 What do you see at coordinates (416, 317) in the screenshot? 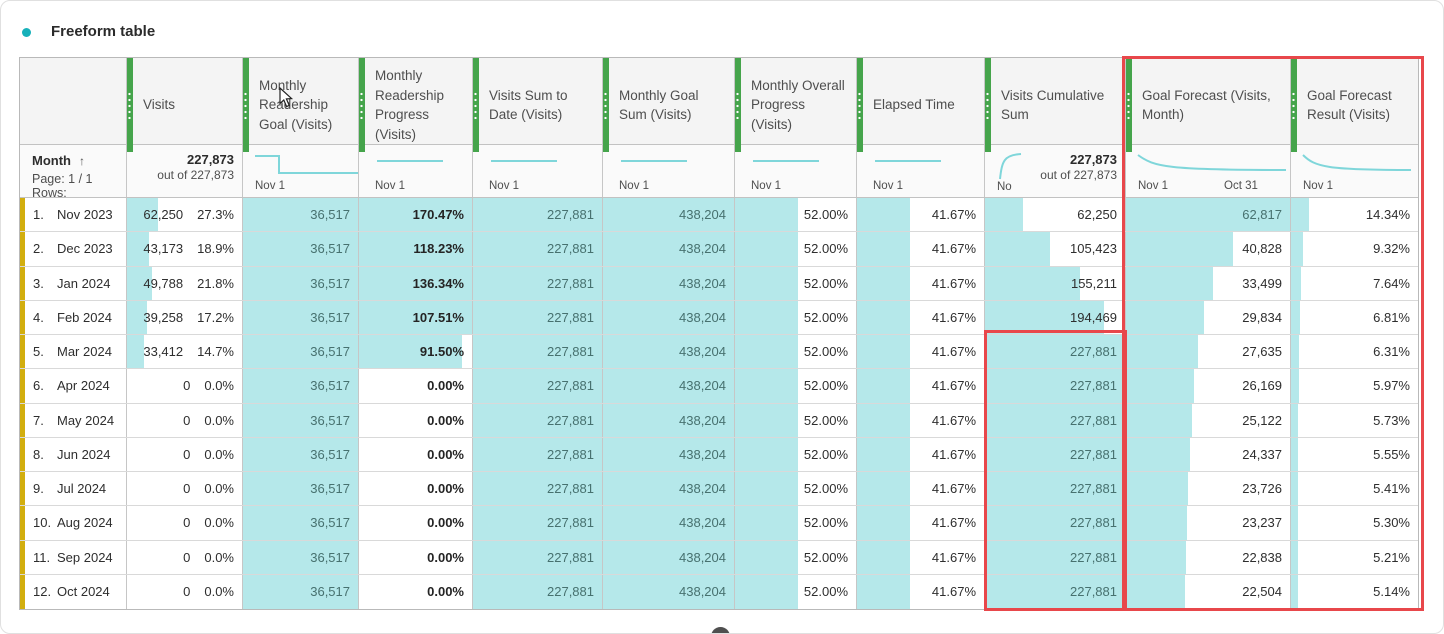
I see `cell-monthly-readership-progress: 107.51%` at bounding box center [416, 317].